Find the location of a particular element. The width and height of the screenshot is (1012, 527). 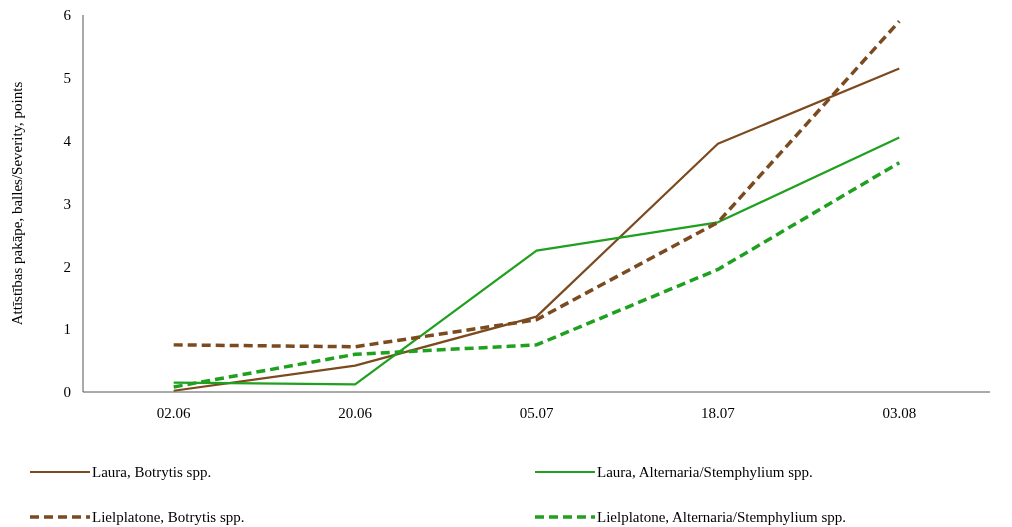

y-tick-label: 1 is located at coordinates (67, 329).